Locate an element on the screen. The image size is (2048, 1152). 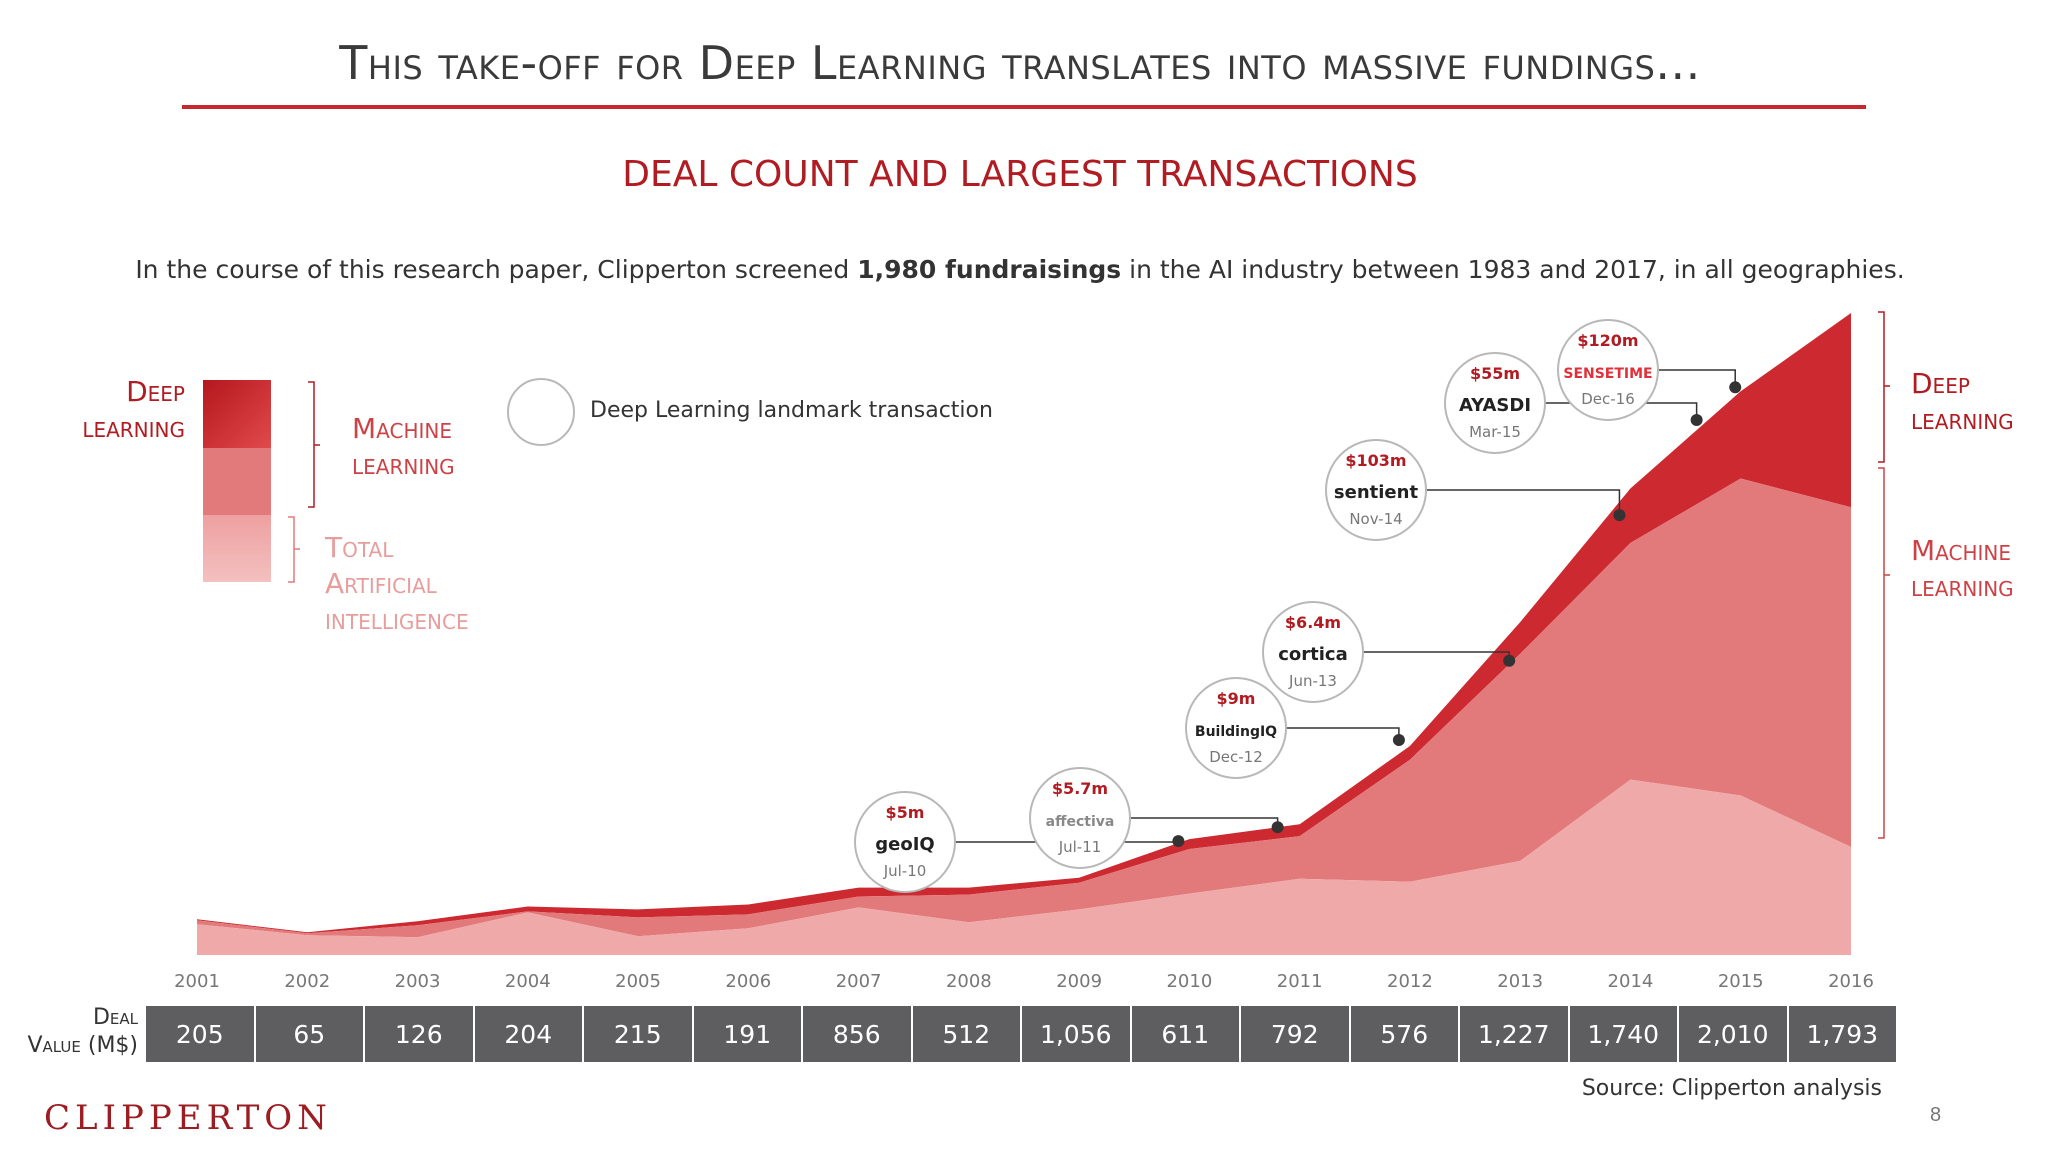
landmark-company-logo: sentient is located at coordinates (1376, 492).